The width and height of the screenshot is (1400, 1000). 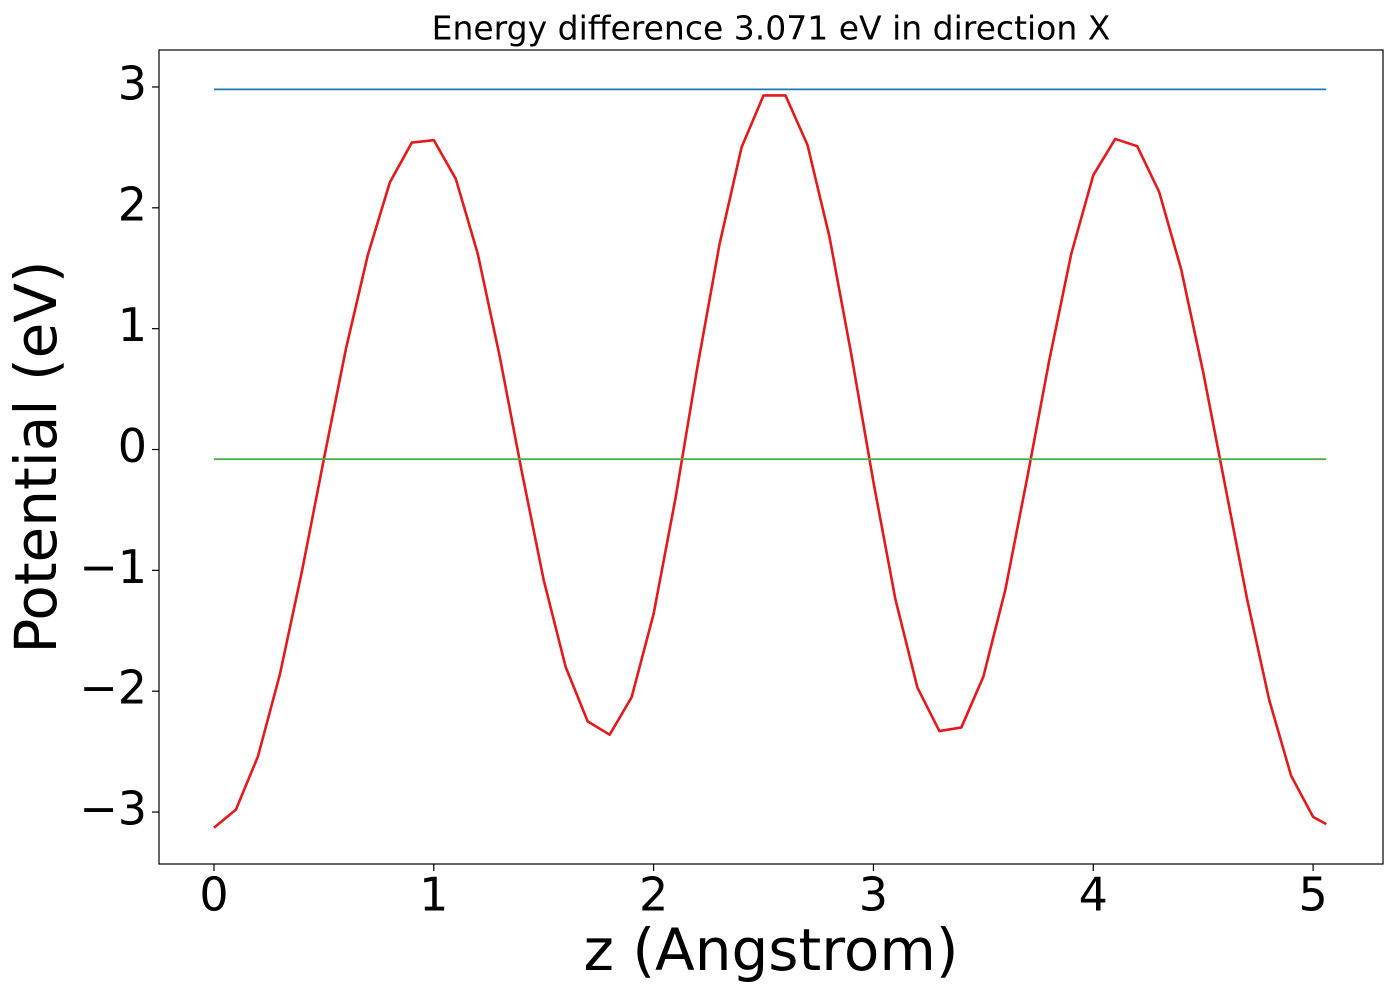 I want to click on y-tick-label: 0, so click(x=132, y=446).